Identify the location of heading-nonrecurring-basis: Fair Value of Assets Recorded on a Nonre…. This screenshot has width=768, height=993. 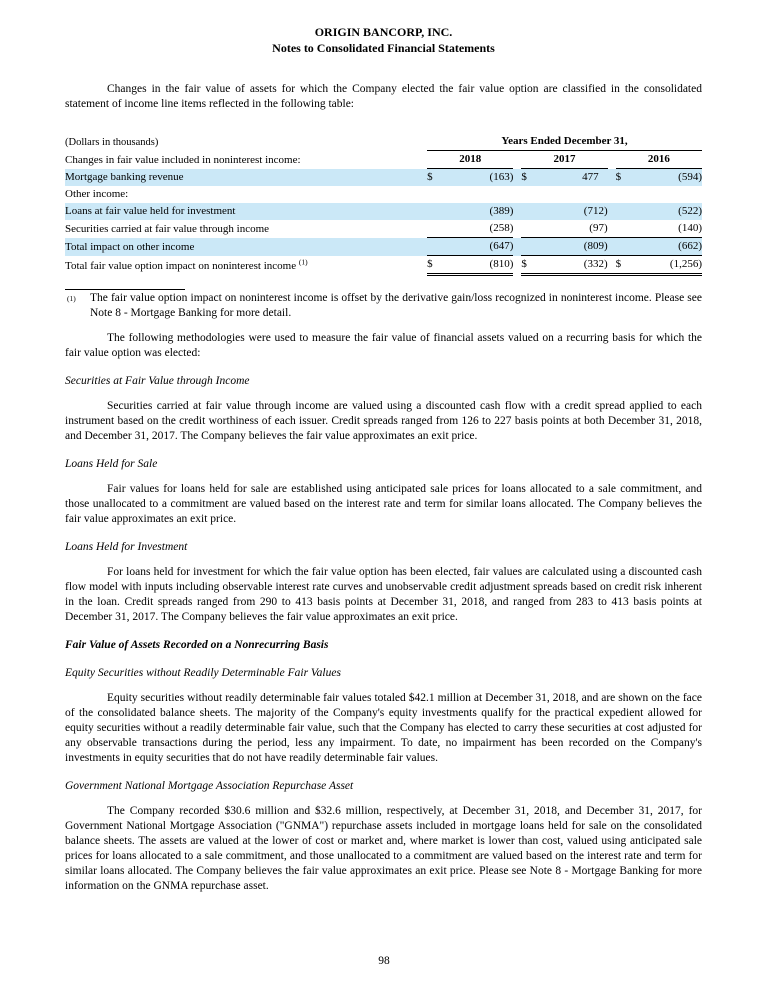
(197, 645).